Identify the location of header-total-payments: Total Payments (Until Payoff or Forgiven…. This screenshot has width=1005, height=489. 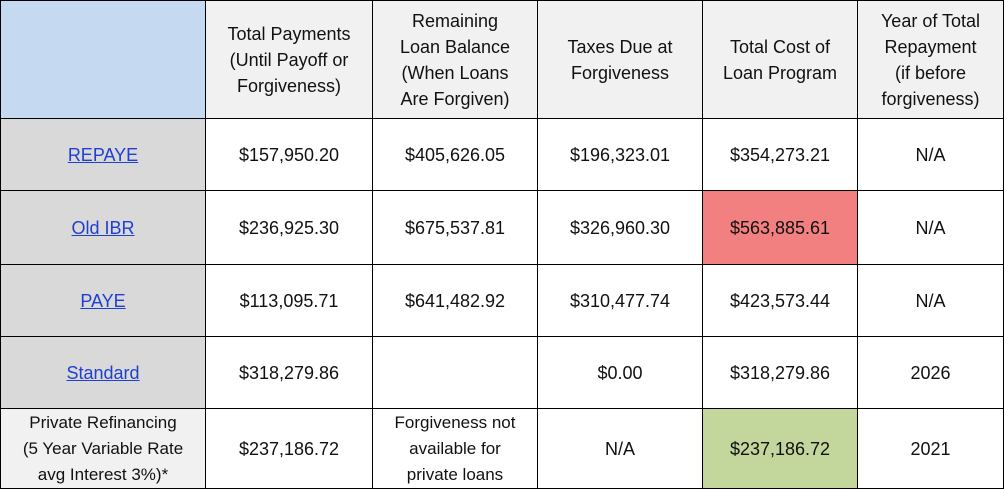
(289, 59).